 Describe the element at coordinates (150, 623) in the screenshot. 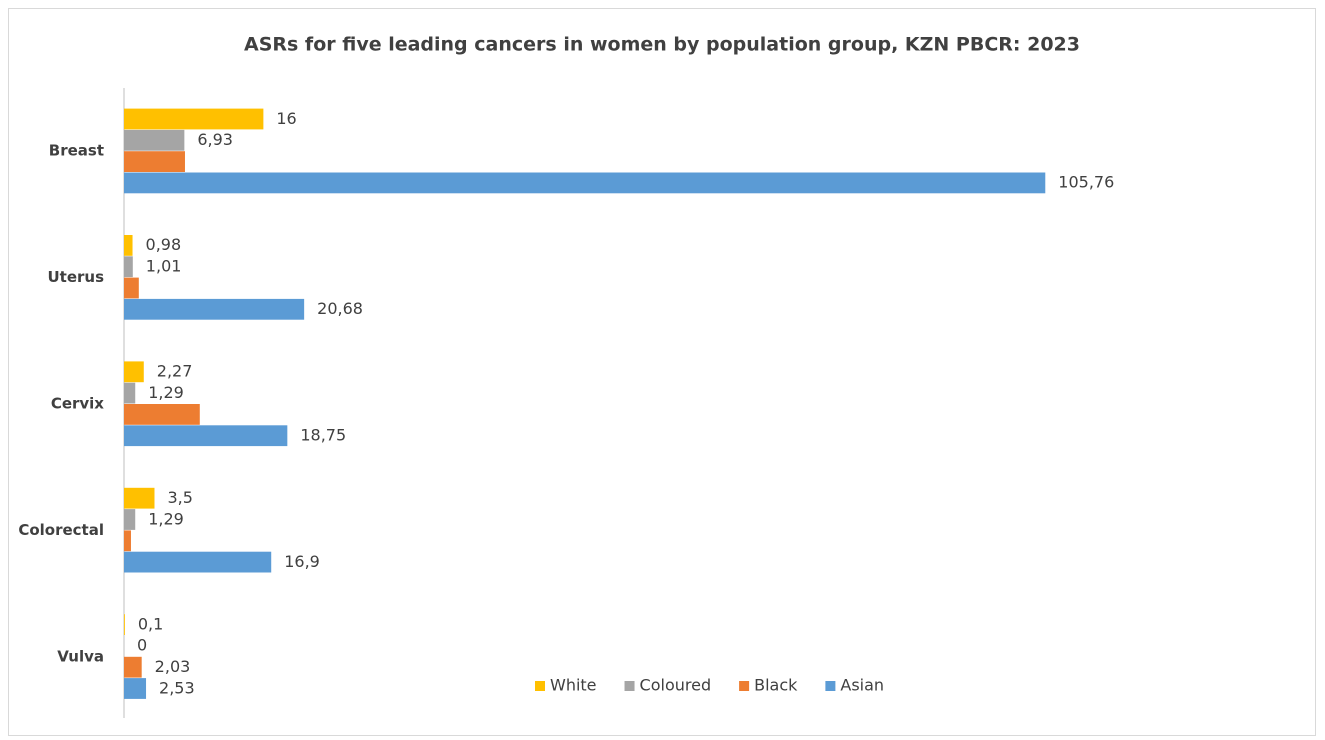

I see `data-label: 0,1` at that location.